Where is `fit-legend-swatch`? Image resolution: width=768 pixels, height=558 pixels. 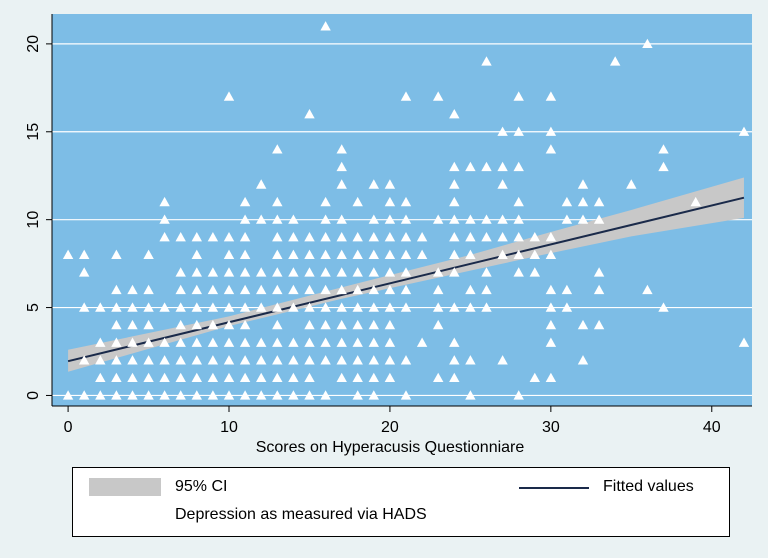
fit-legend-swatch is located at coordinates (554, 488).